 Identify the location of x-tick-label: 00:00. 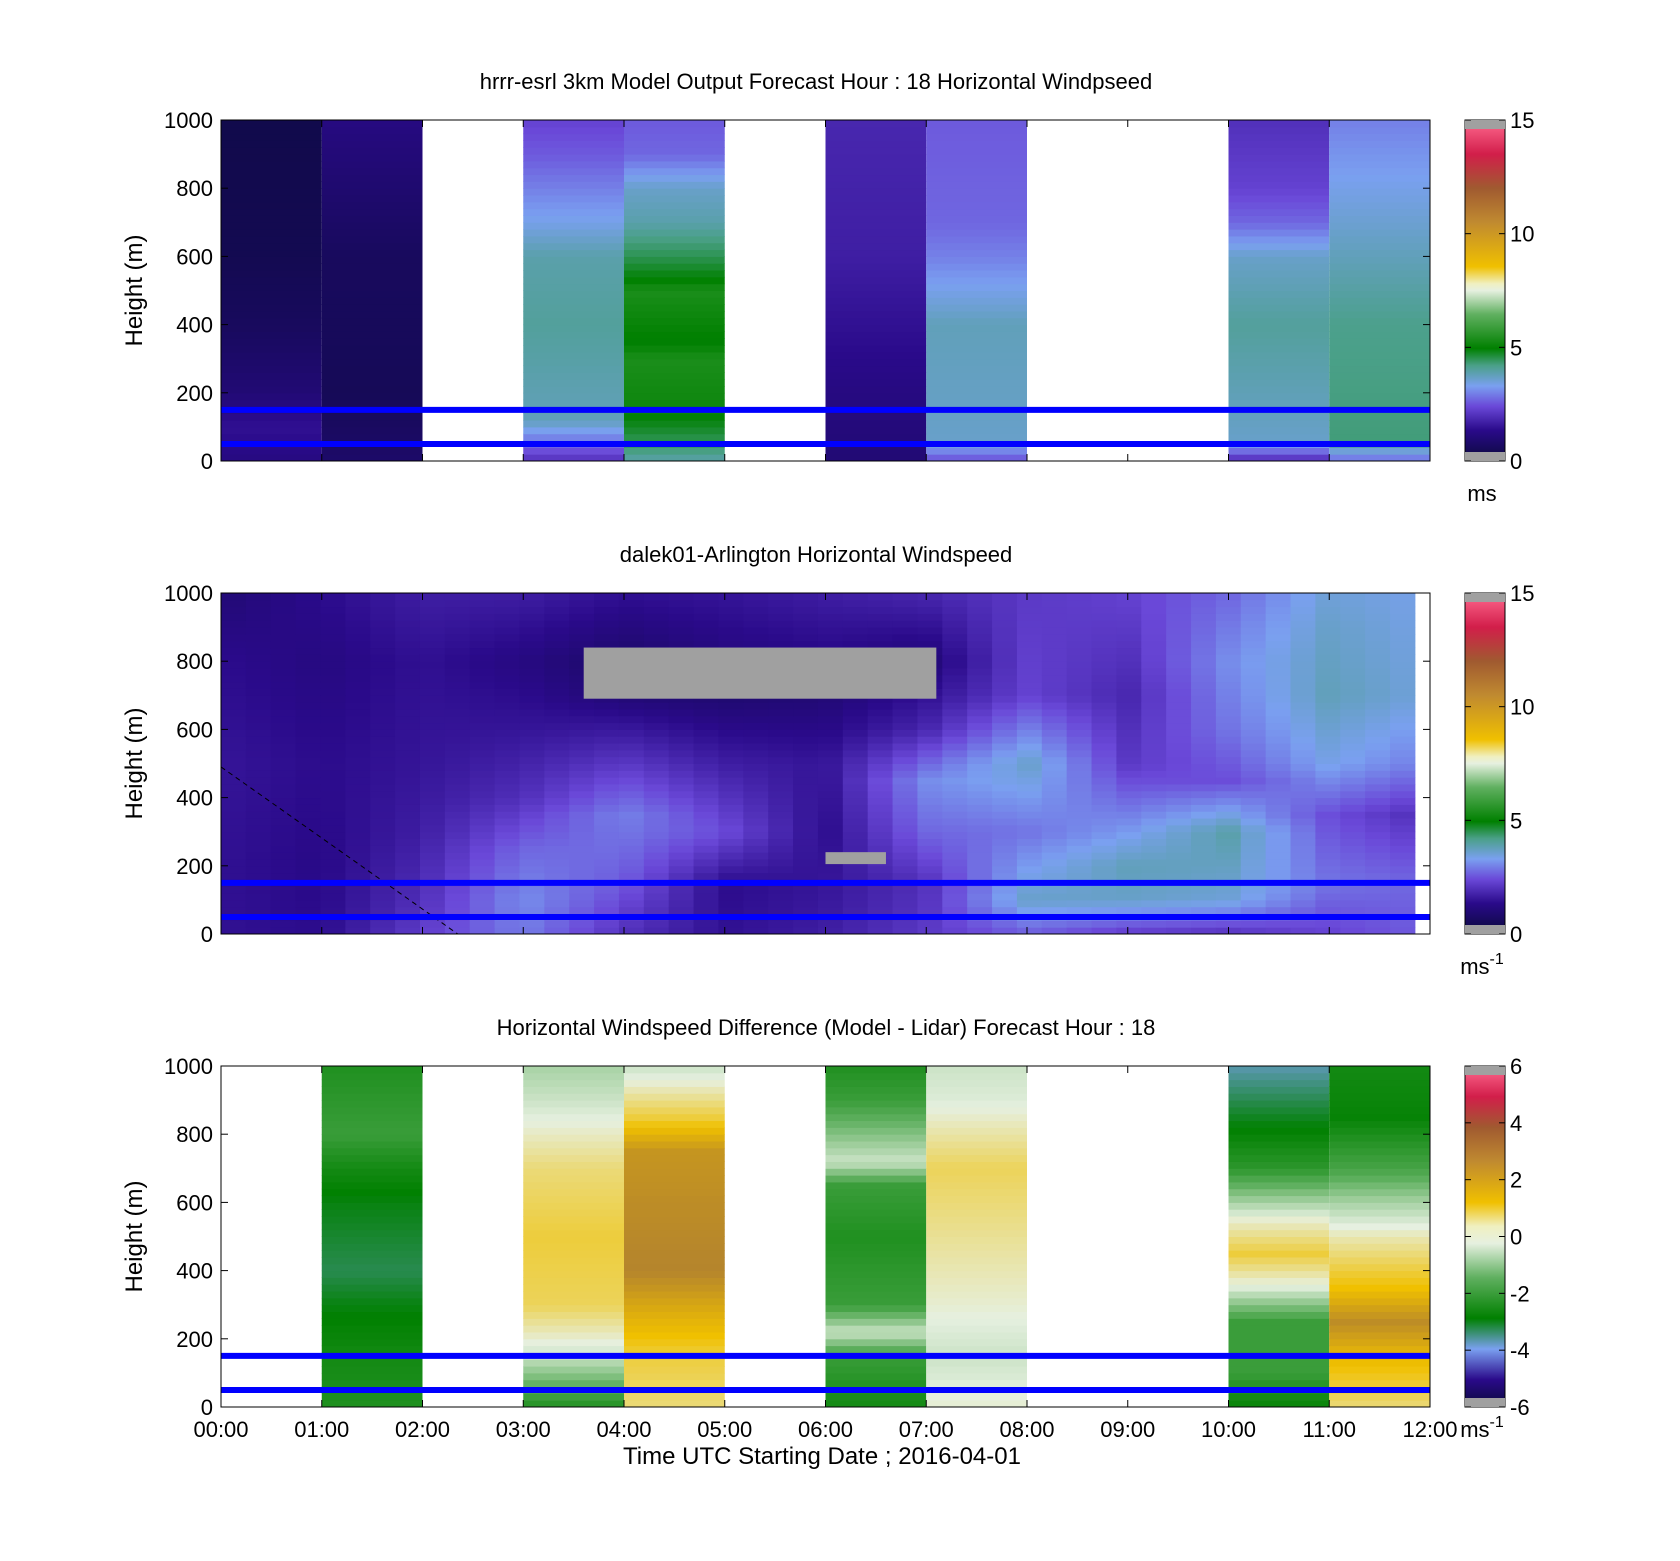
(220, 1429).